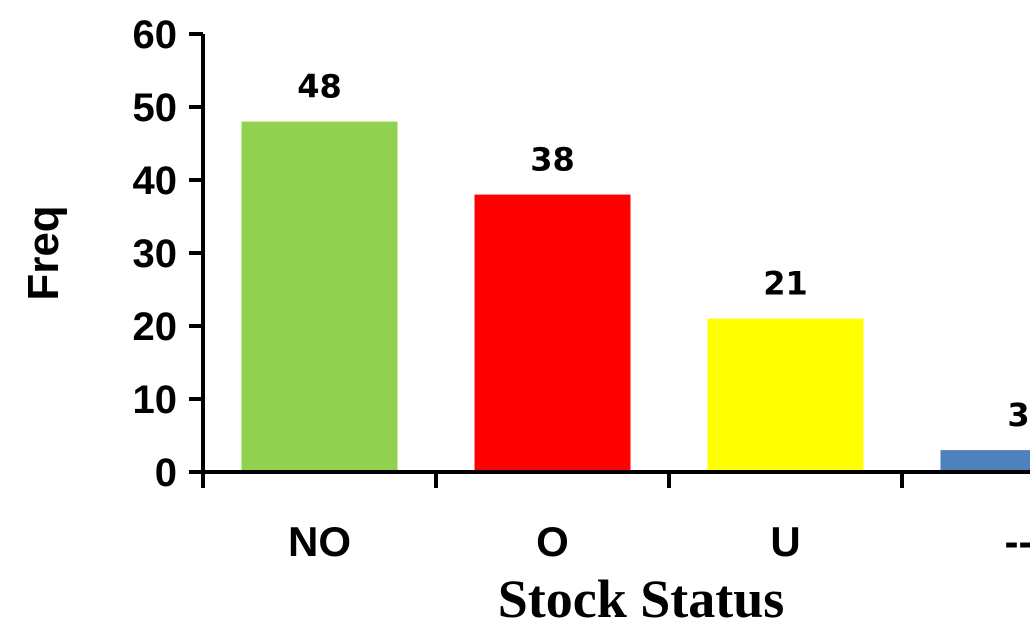 This screenshot has width=1030, height=622. What do you see at coordinates (1018, 415) in the screenshot?
I see `data-label: 3` at bounding box center [1018, 415].